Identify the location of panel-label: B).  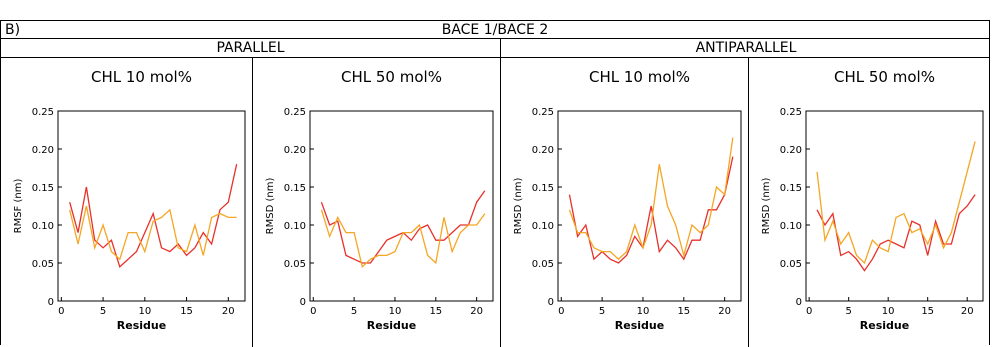
(13, 30).